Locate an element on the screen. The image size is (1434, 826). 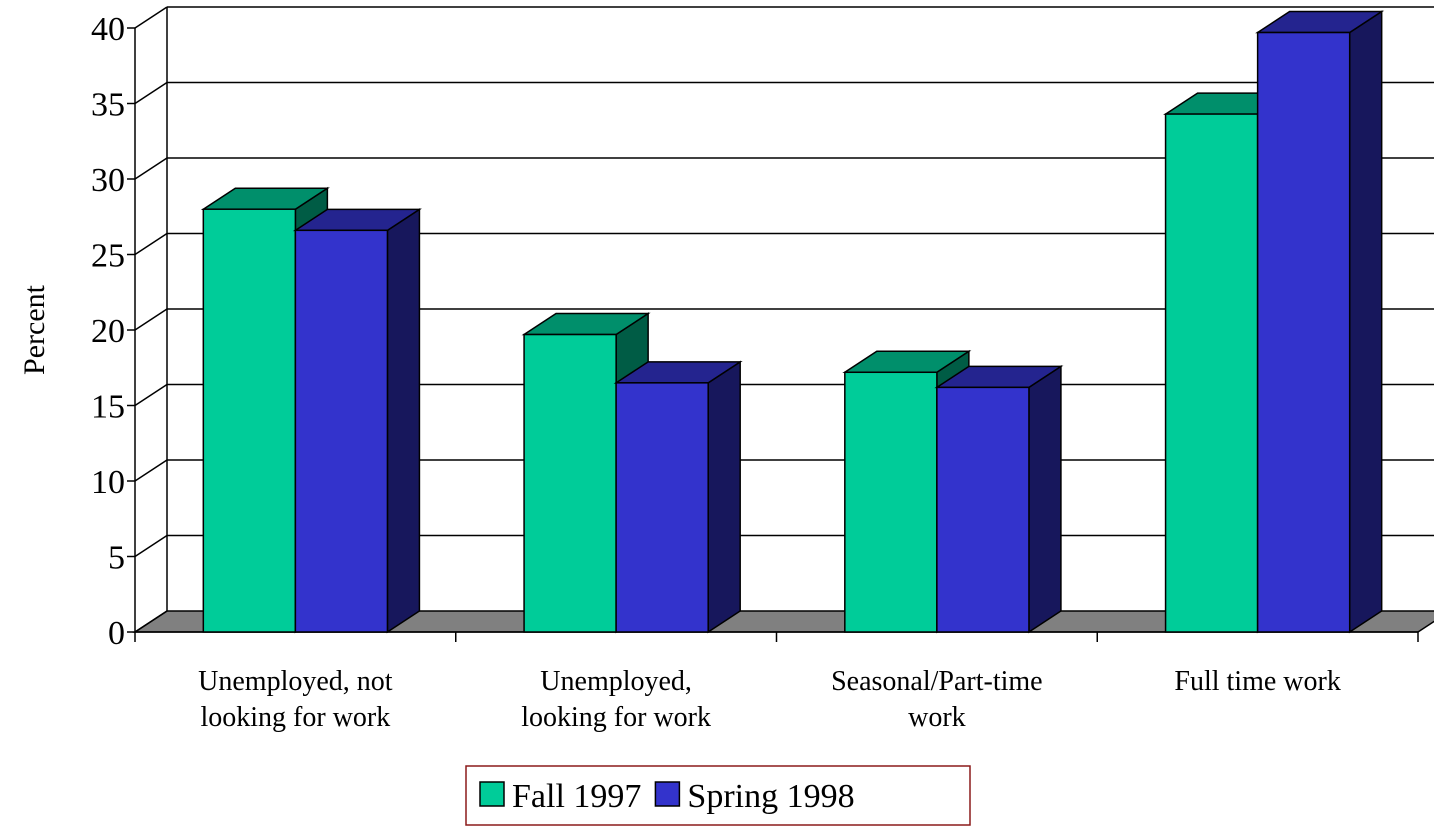
legend-label: Spring 1998 is located at coordinates (770, 796).